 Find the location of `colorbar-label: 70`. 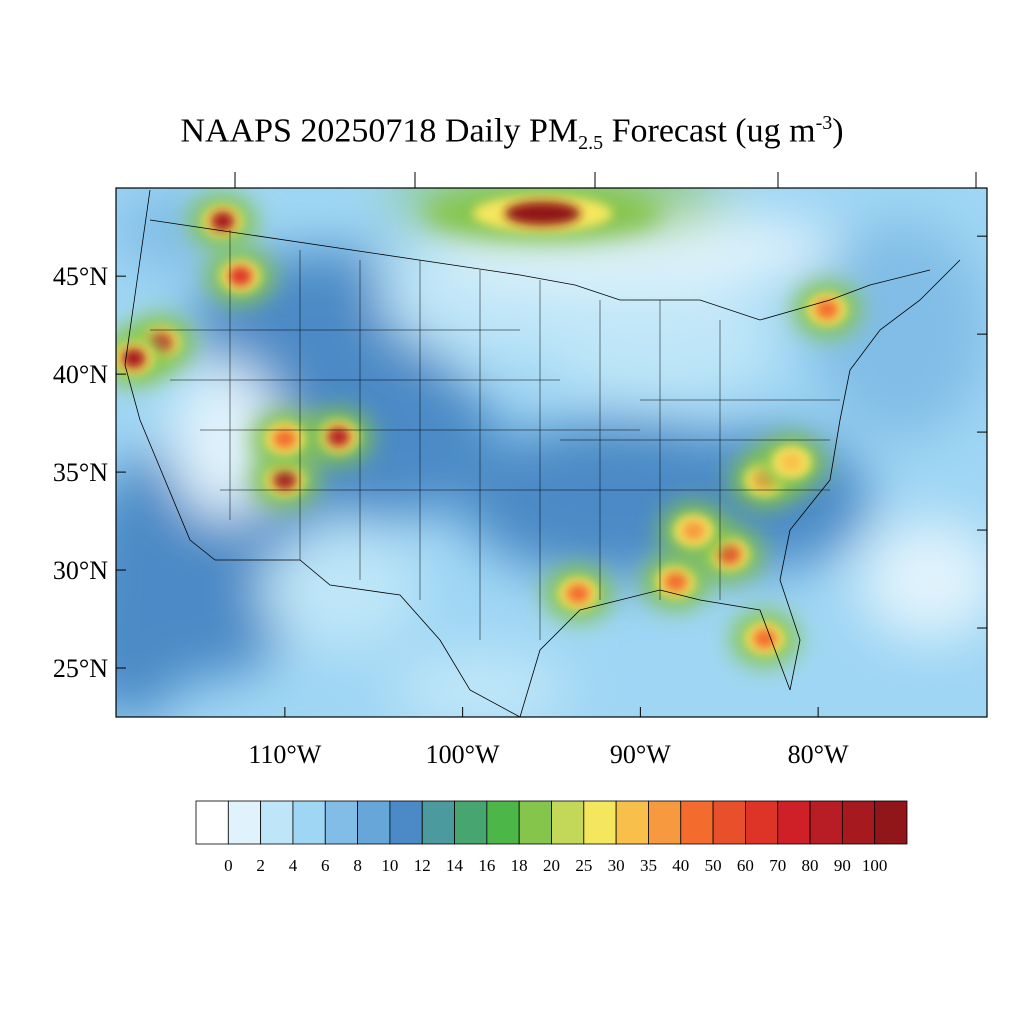

colorbar-label: 70 is located at coordinates (777, 865).